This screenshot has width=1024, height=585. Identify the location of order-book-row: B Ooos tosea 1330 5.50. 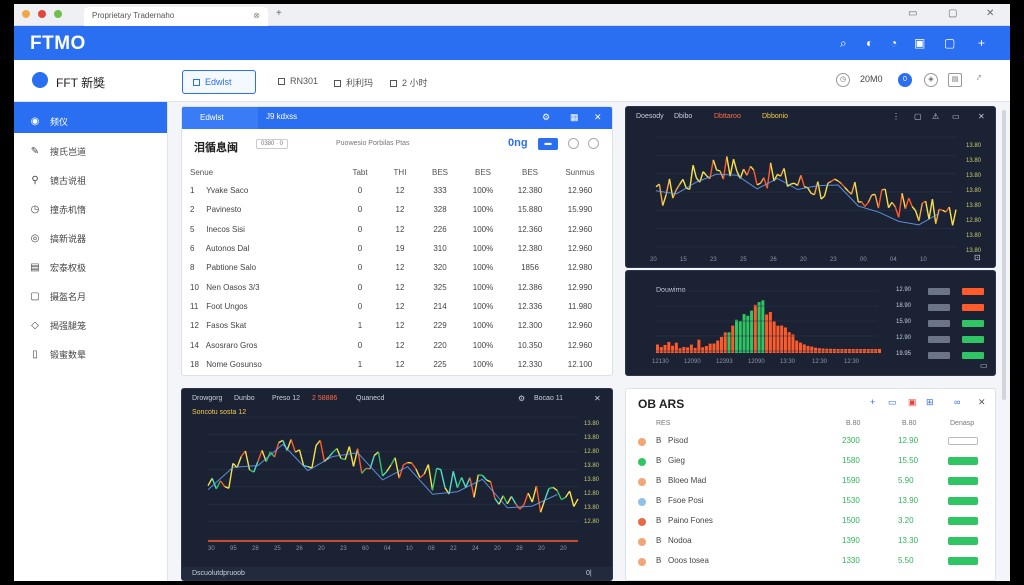
(810, 563).